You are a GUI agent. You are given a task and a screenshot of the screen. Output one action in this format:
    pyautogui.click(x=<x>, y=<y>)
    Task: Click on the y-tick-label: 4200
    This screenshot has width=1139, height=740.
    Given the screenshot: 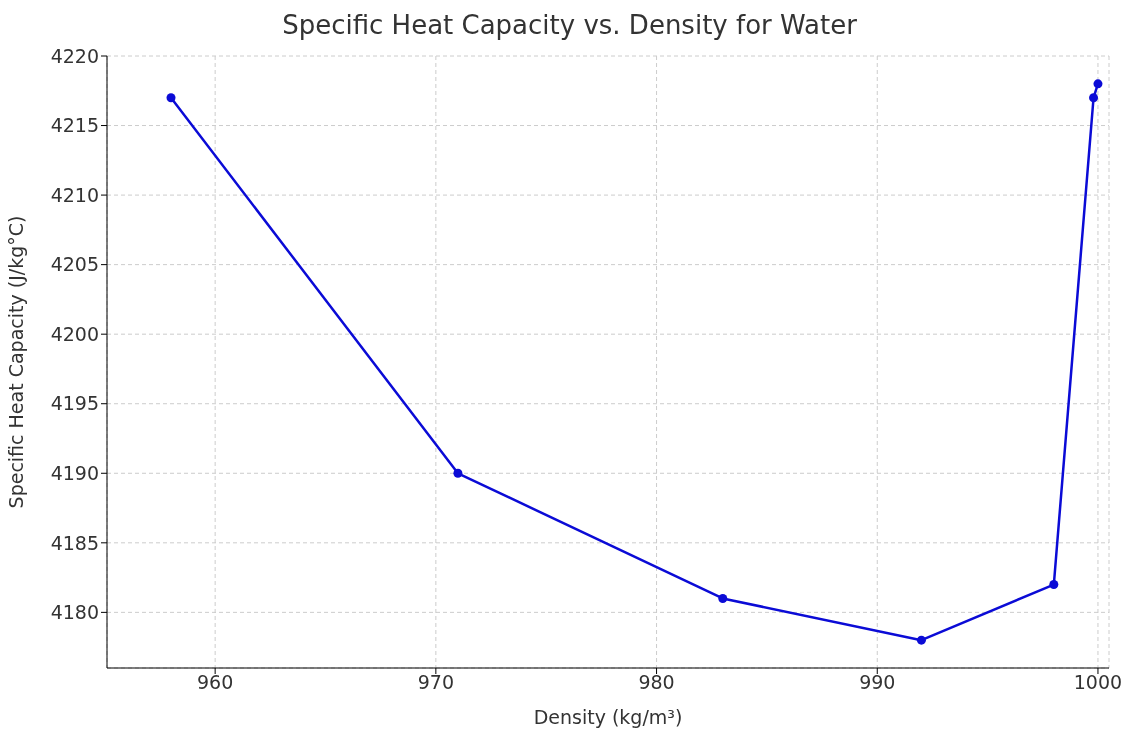 What is the action you would take?
    pyautogui.click(x=74, y=333)
    